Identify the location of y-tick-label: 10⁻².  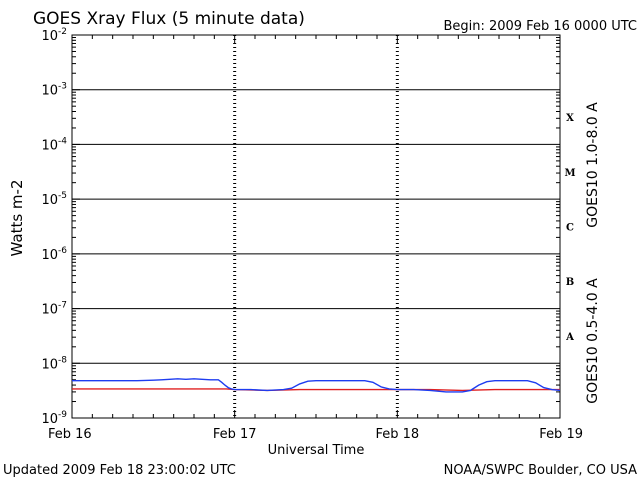
(54, 35).